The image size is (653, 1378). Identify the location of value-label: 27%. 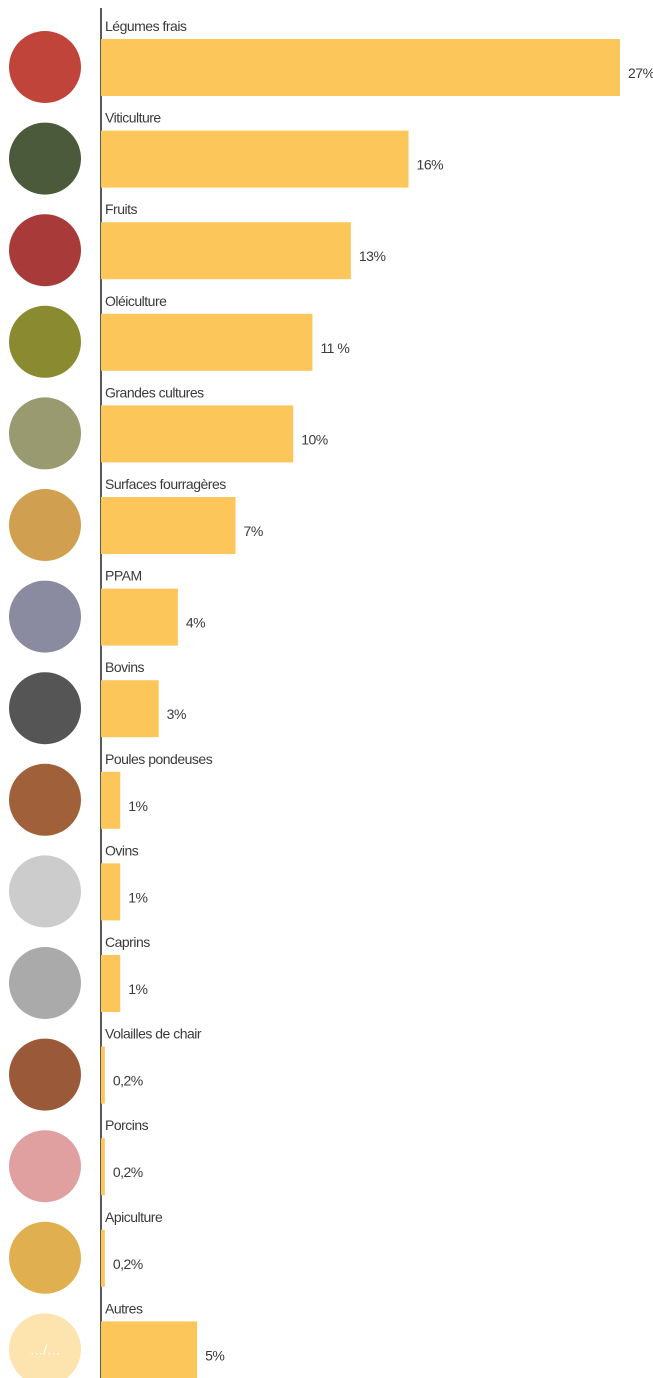
(640, 73).